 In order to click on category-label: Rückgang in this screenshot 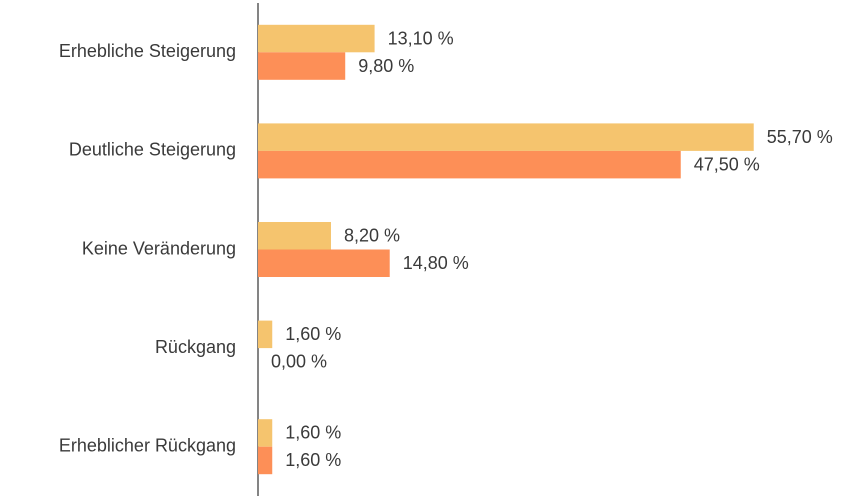, I will do `click(195, 347)`.